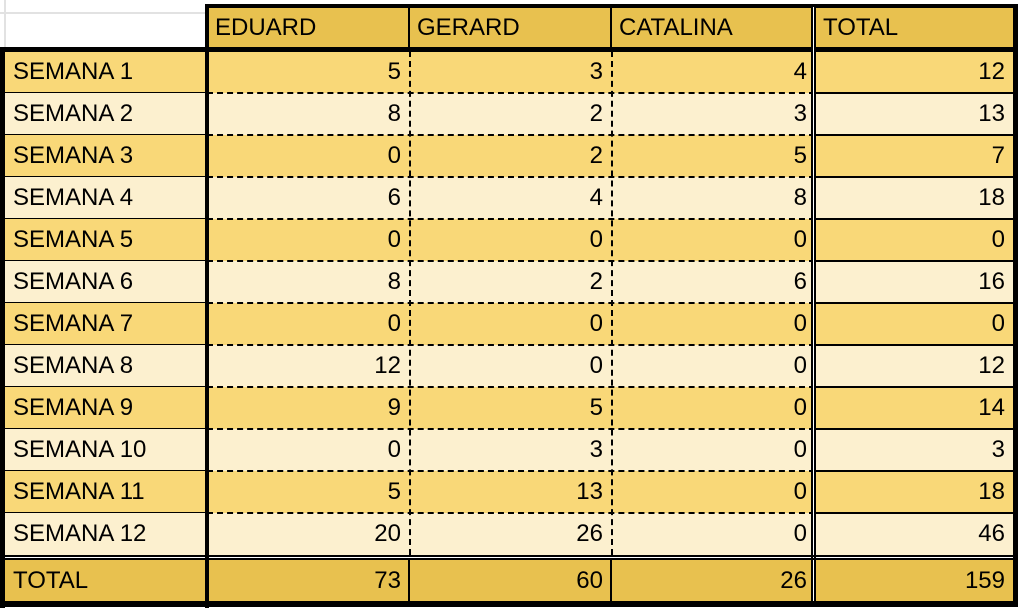 Image resolution: width=1018 pixels, height=608 pixels. Describe the element at coordinates (510, 580) in the screenshot. I see `grand-total-cell: 60` at that location.